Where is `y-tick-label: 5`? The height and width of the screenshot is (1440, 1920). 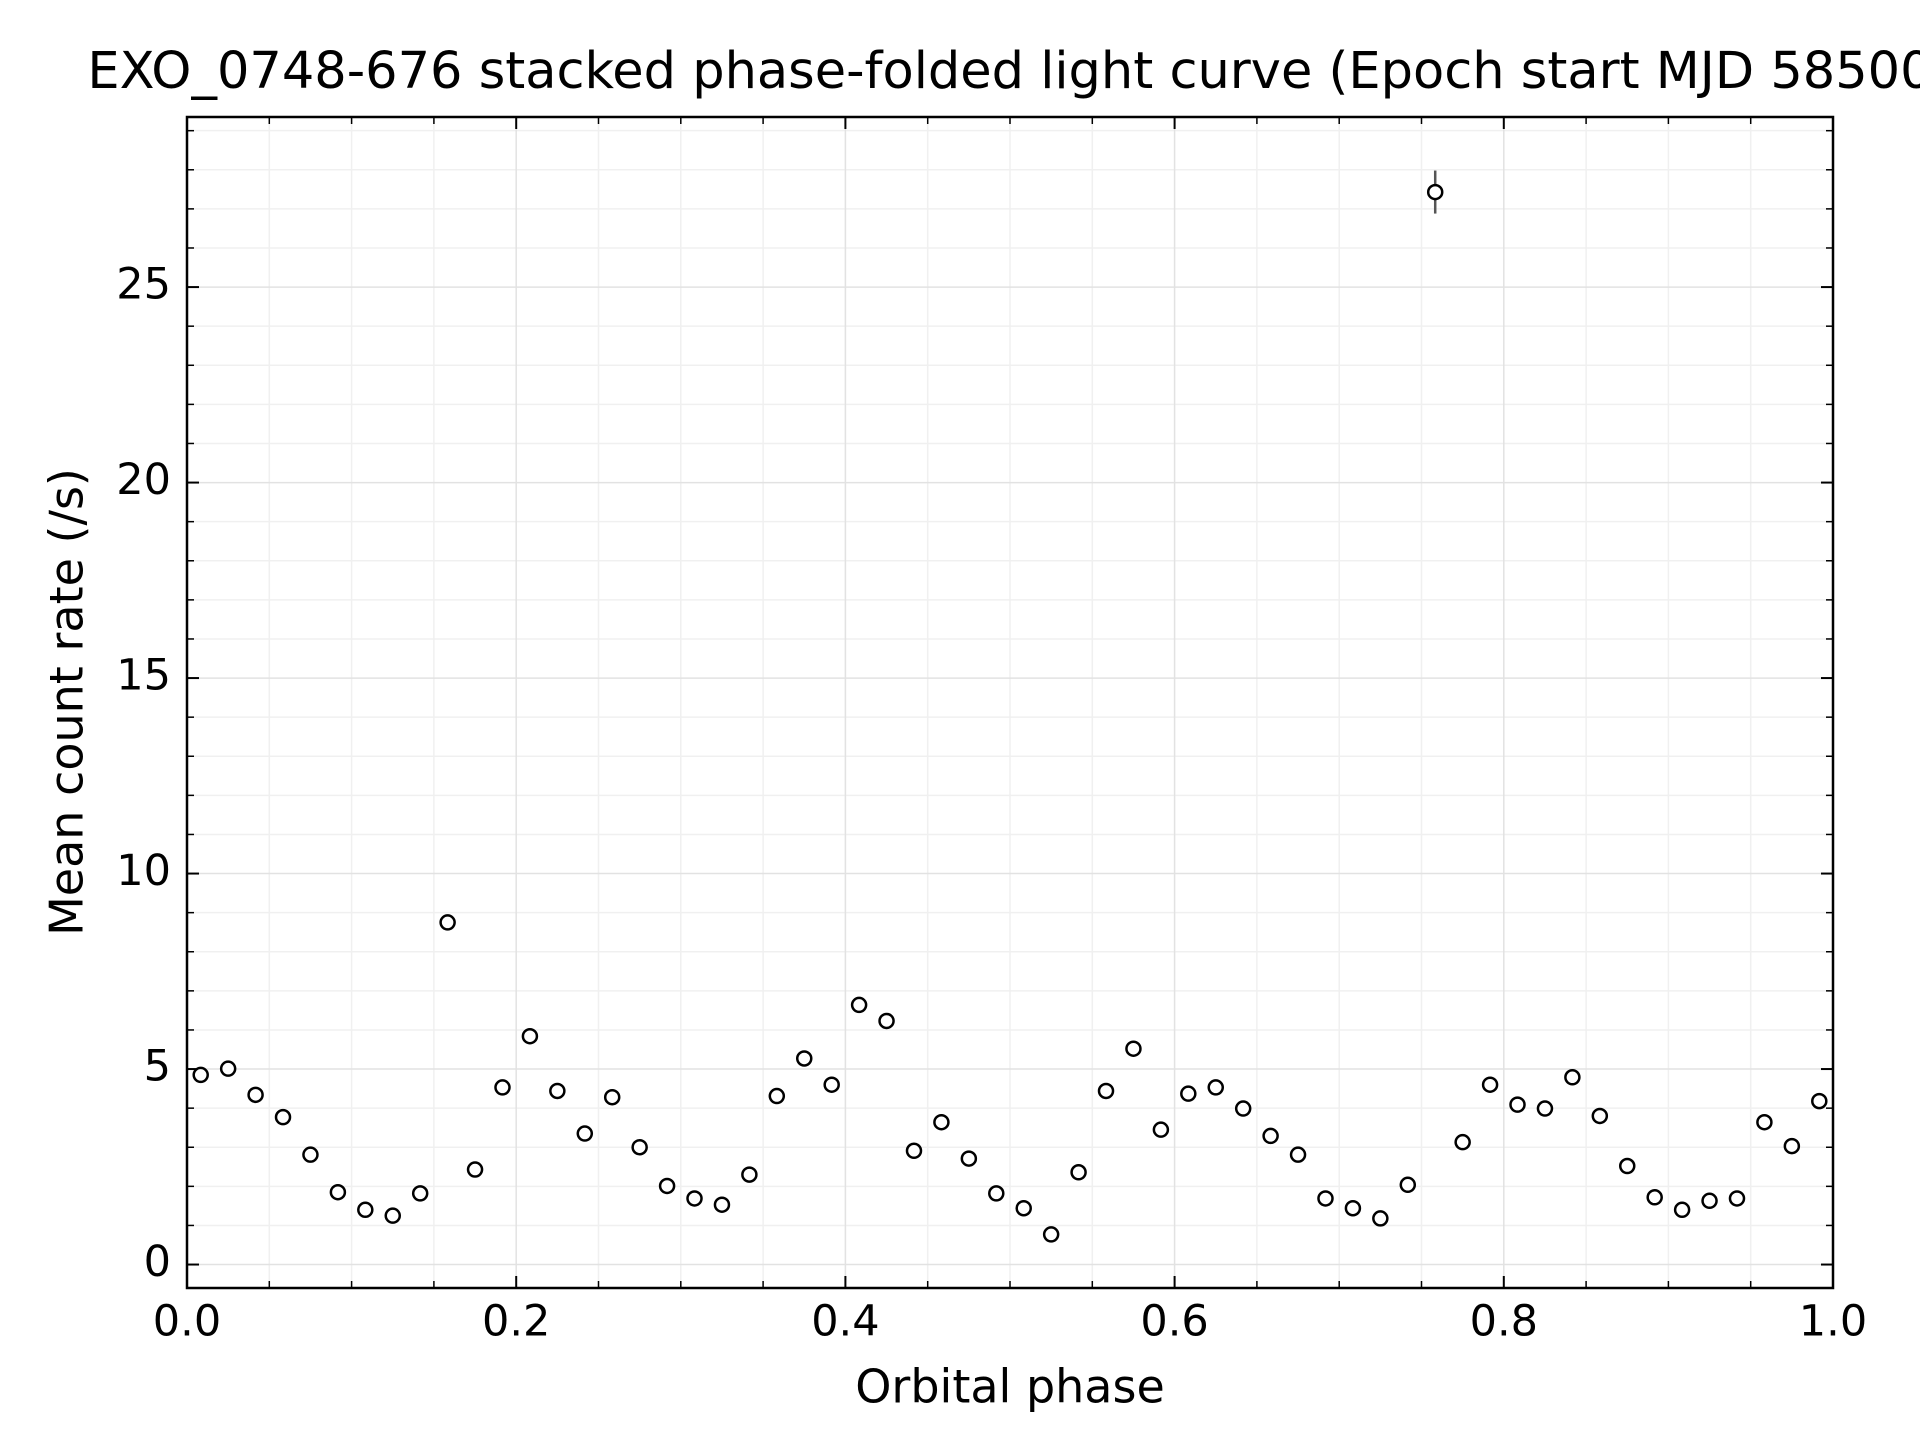 y-tick-label: 5 is located at coordinates (157, 1067).